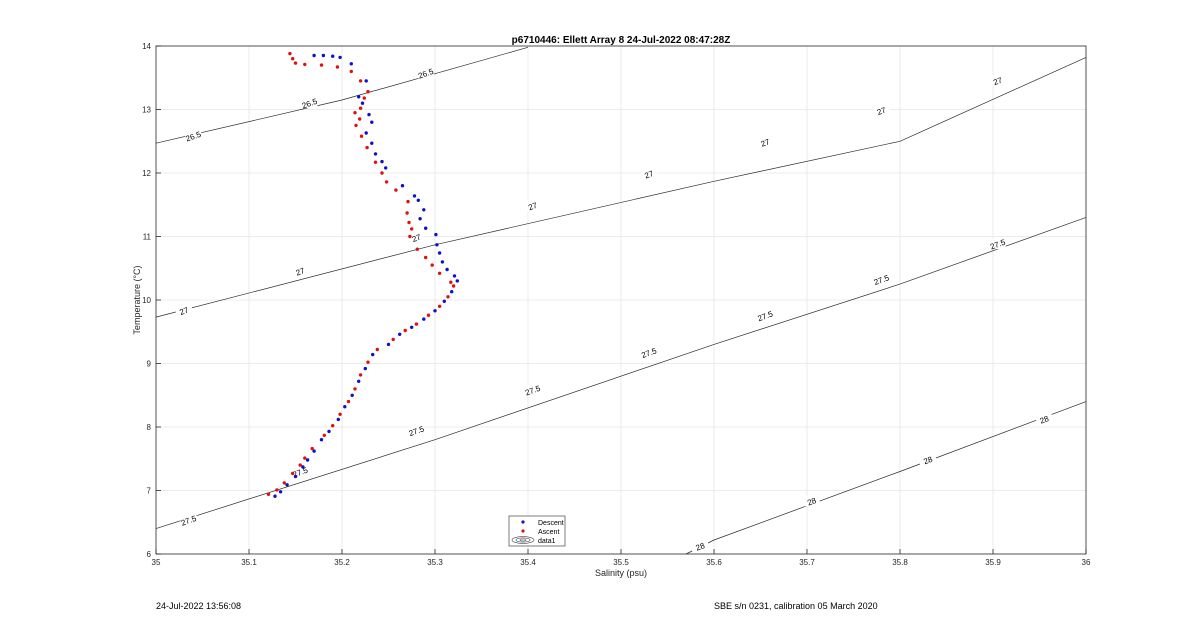 This screenshot has height=622, width=1200. What do you see at coordinates (149, 364) in the screenshot?
I see `y-tick-label: 9` at bounding box center [149, 364].